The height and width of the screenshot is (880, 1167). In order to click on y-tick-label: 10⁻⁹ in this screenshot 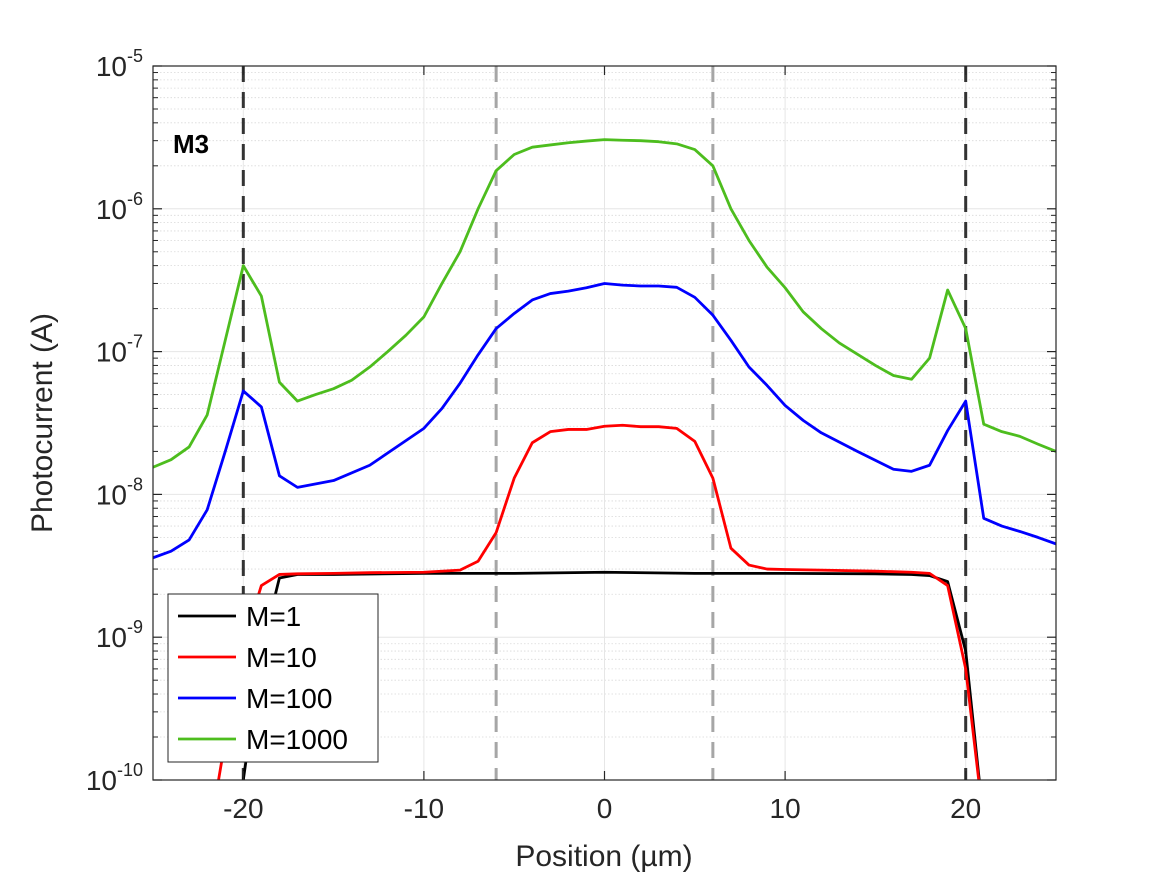, I will do `click(119, 635)`.